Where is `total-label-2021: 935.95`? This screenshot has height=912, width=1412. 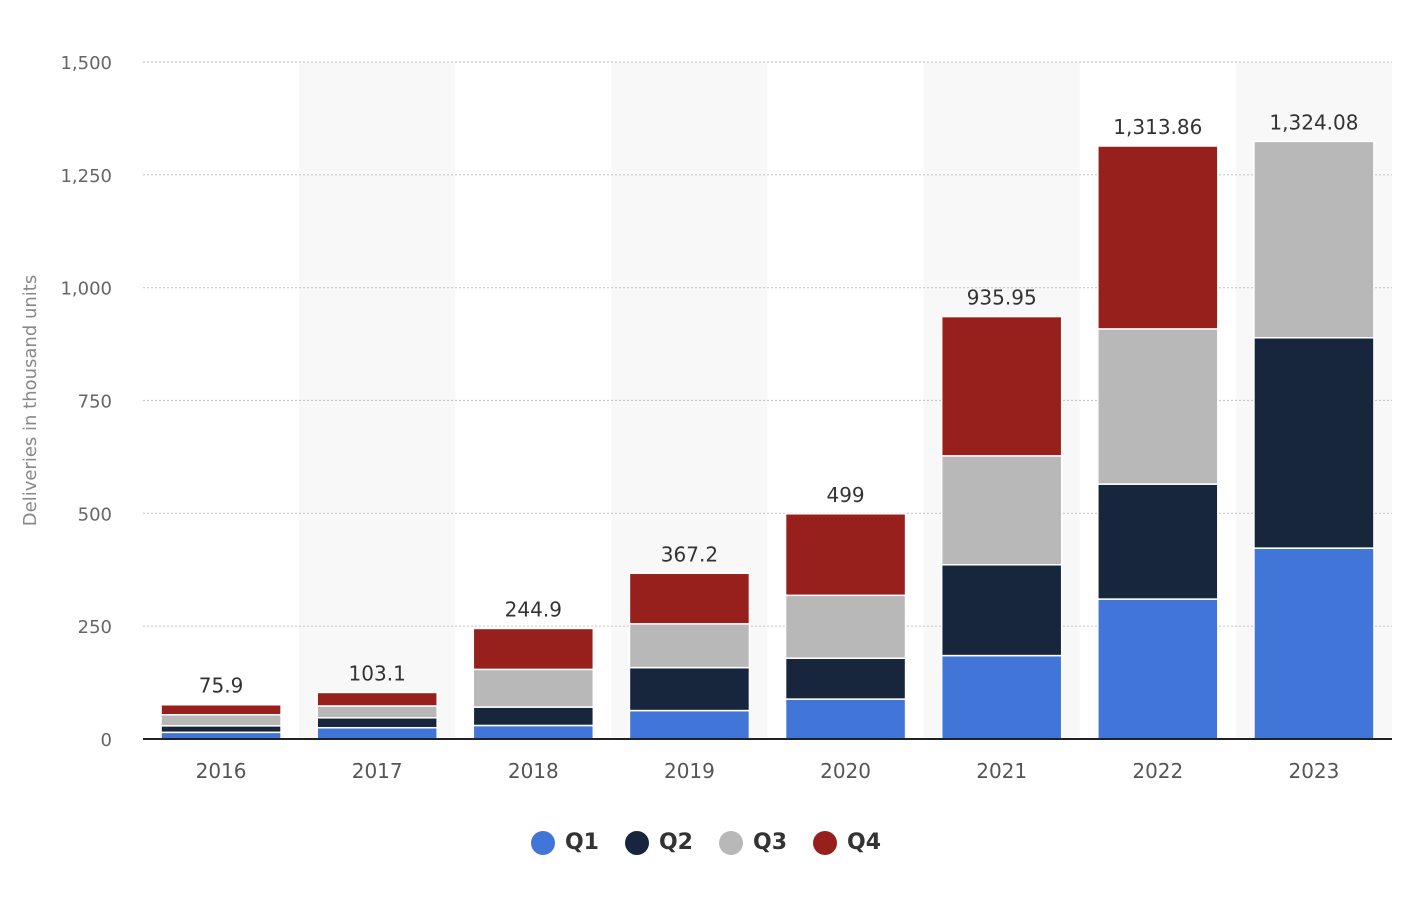
total-label-2021: 935.95 is located at coordinates (1002, 298).